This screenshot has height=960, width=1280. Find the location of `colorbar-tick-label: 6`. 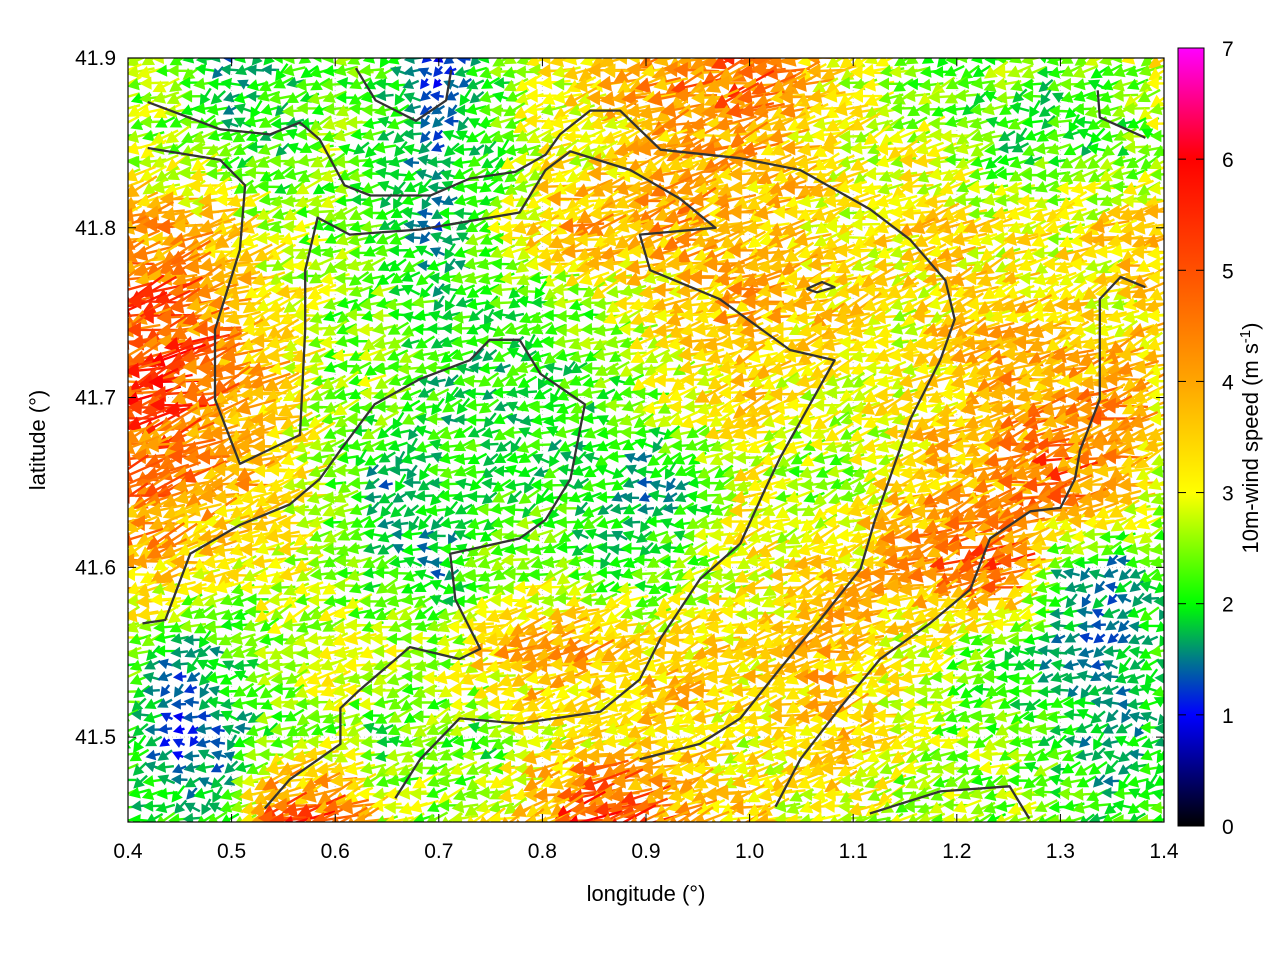

colorbar-tick-label: 6 is located at coordinates (1228, 160).